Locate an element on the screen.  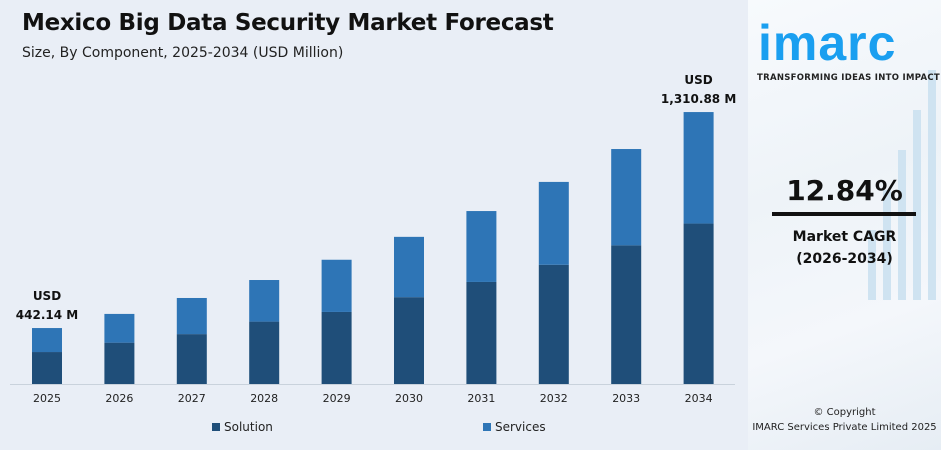
chart-title: Mexico Big Data Security Market Forecast is located at coordinates (288, 23).